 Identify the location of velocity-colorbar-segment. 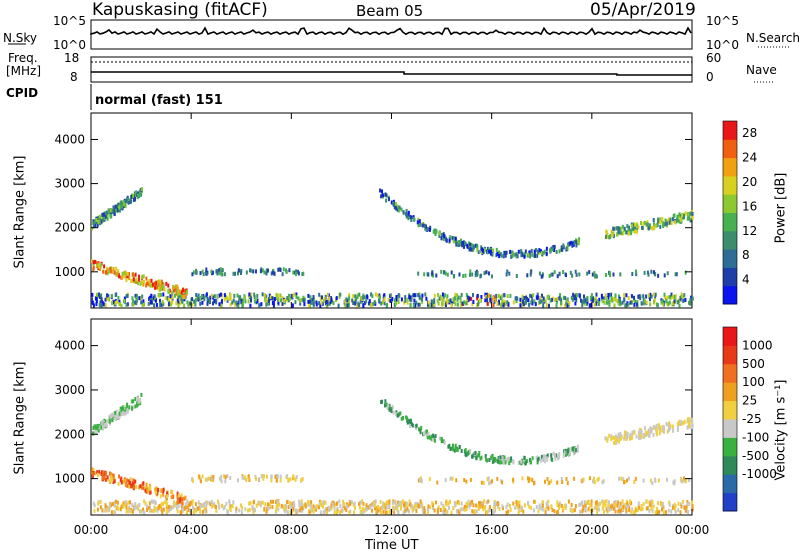
(730, 373).